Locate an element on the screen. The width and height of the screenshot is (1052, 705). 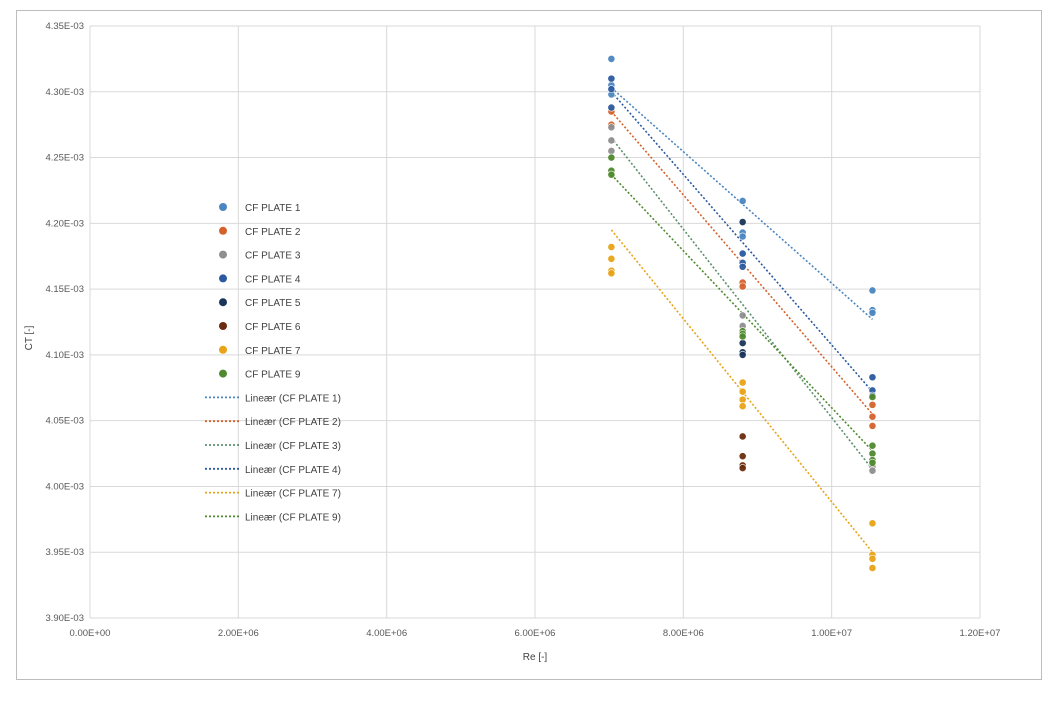
legend-label: CF PLATE 4 is located at coordinates (273, 279).